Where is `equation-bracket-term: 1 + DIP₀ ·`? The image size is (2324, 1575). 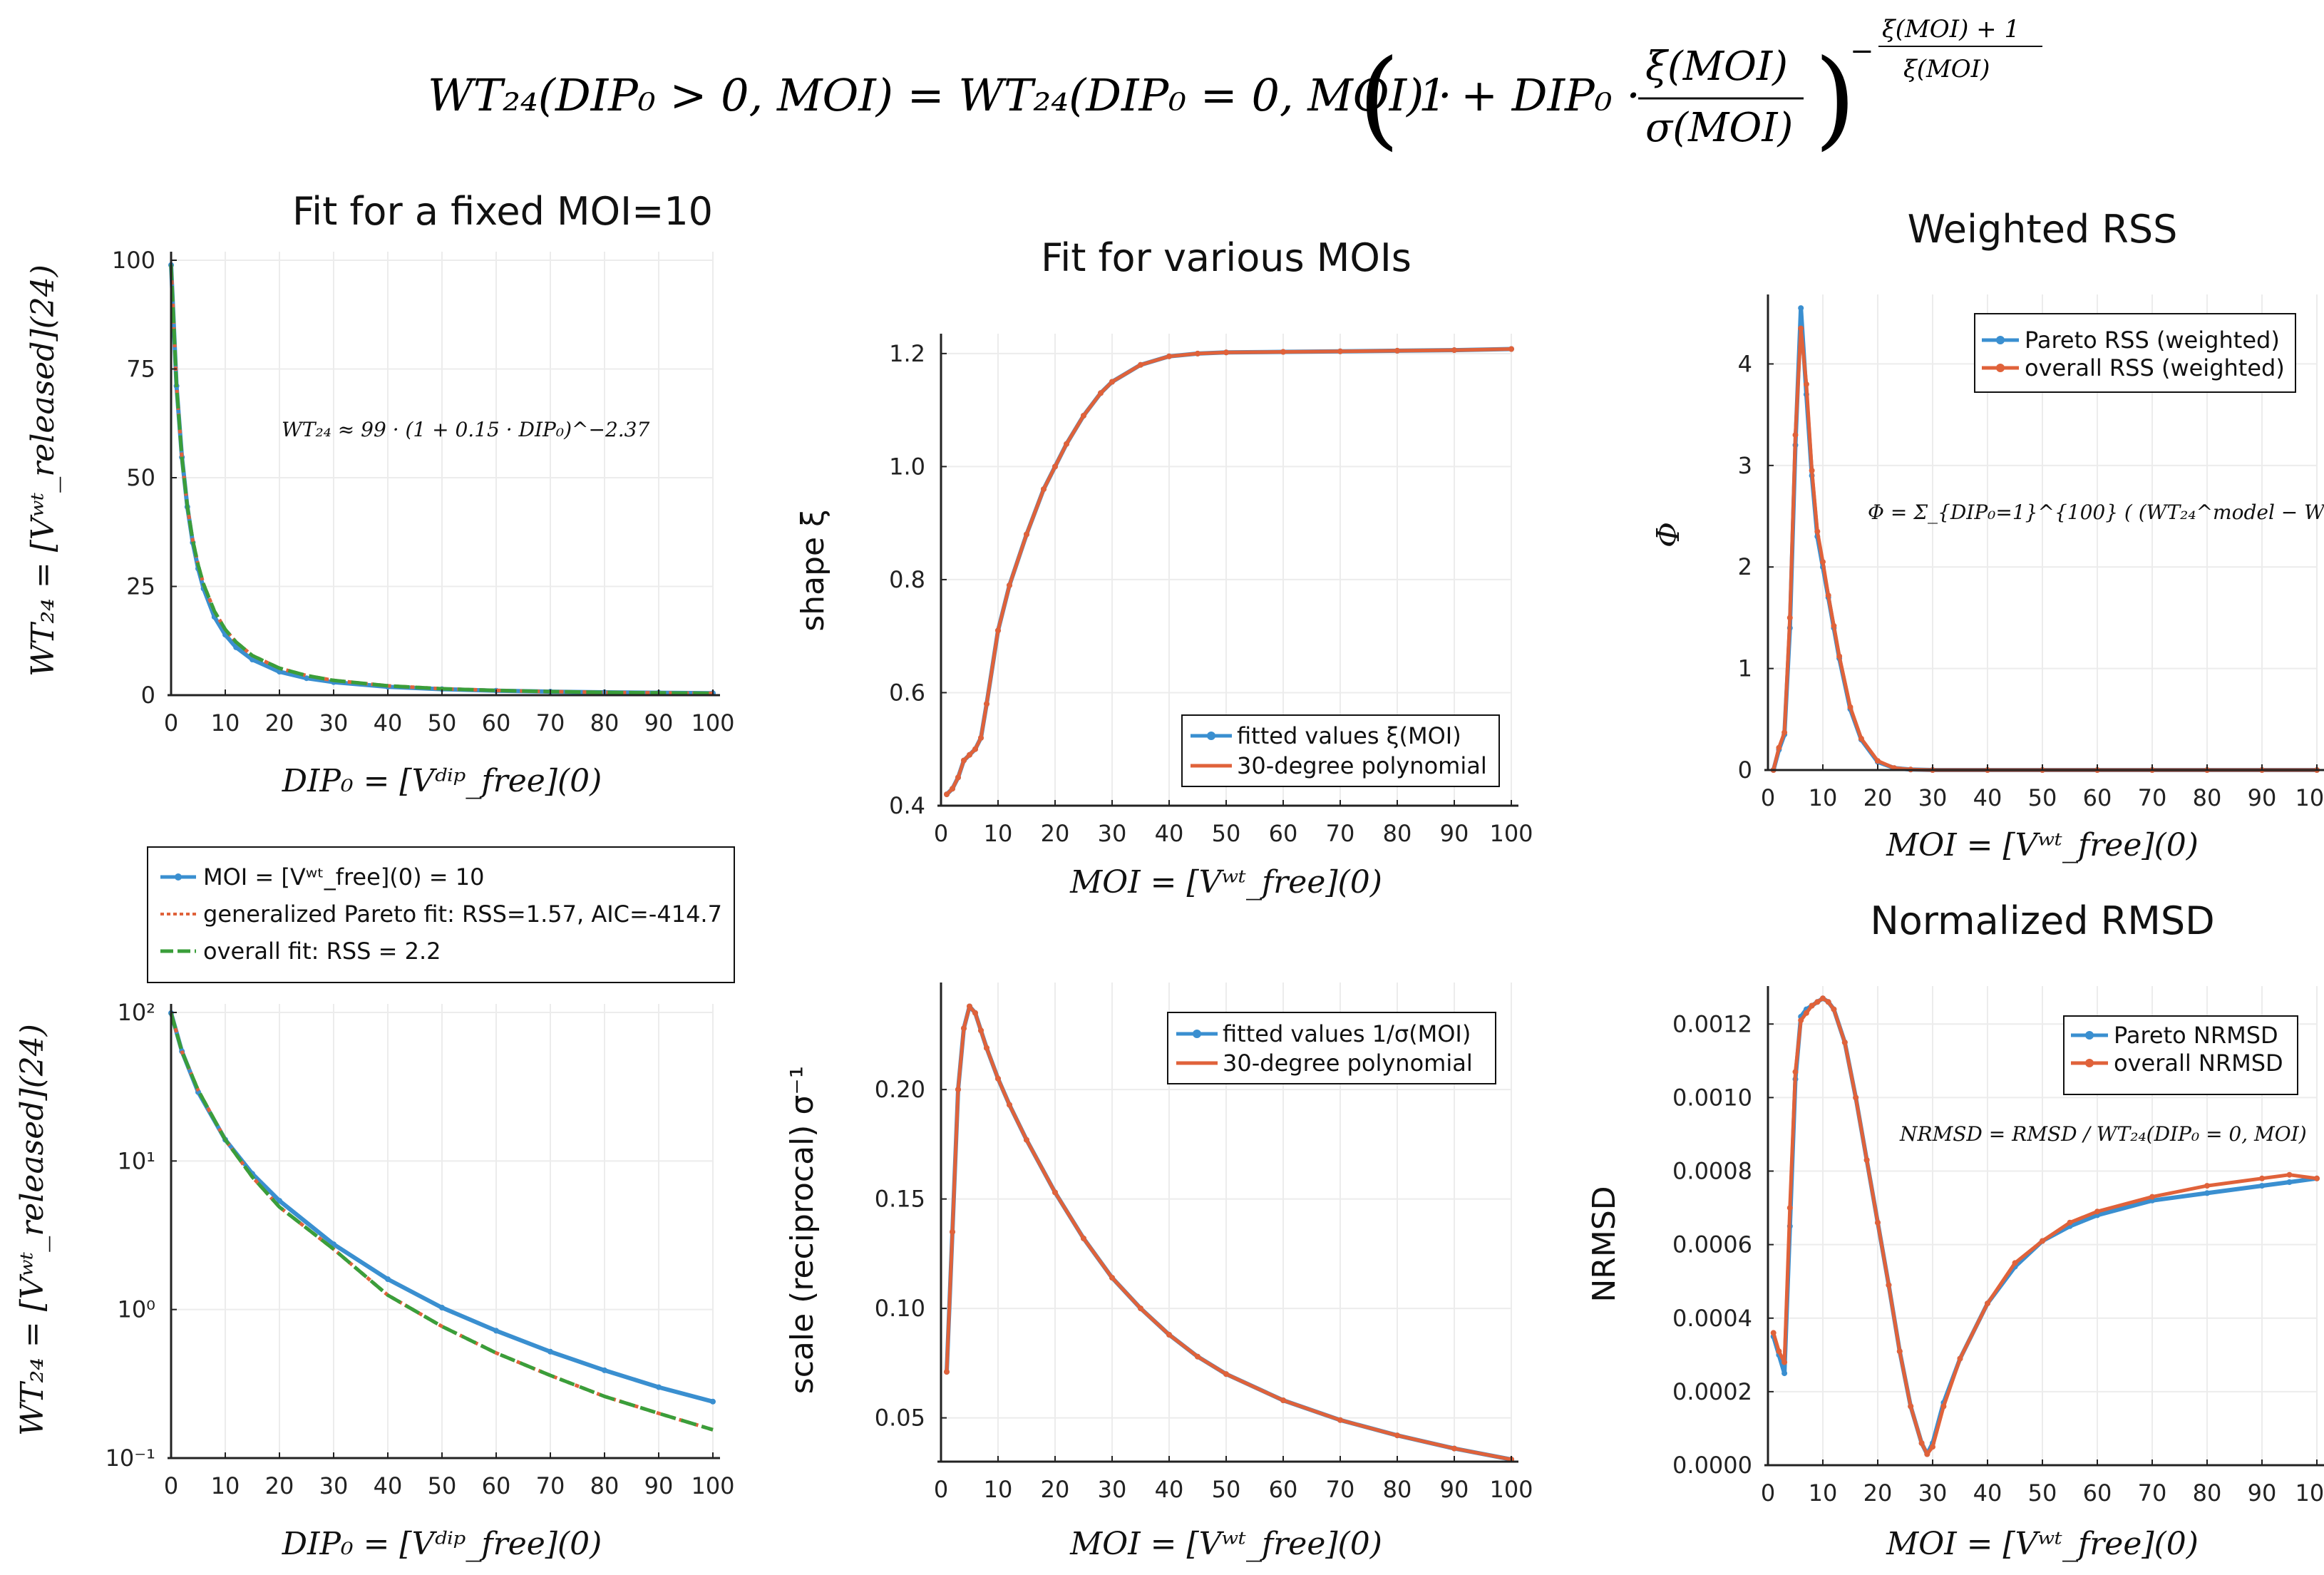
equation-bracket-term: 1 + DIP₀ · is located at coordinates (1529, 95).